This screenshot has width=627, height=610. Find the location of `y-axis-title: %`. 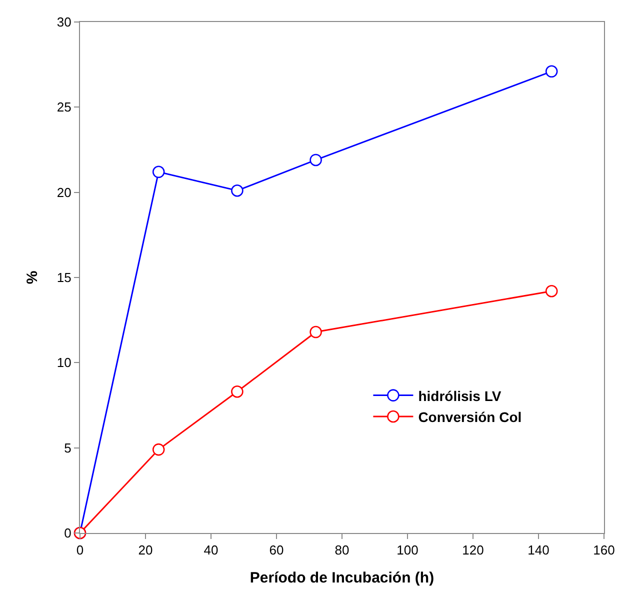

y-axis-title: % is located at coordinates (33, 277).